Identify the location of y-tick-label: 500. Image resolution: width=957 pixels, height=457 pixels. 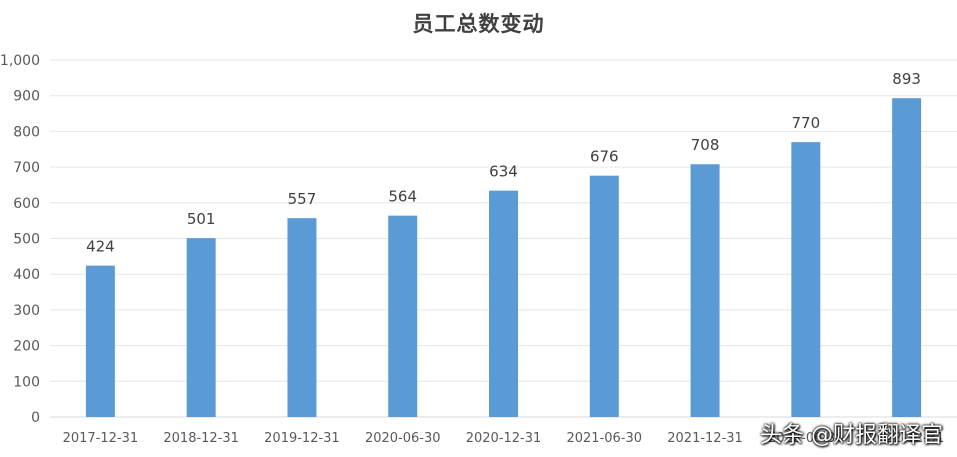
(26, 240).